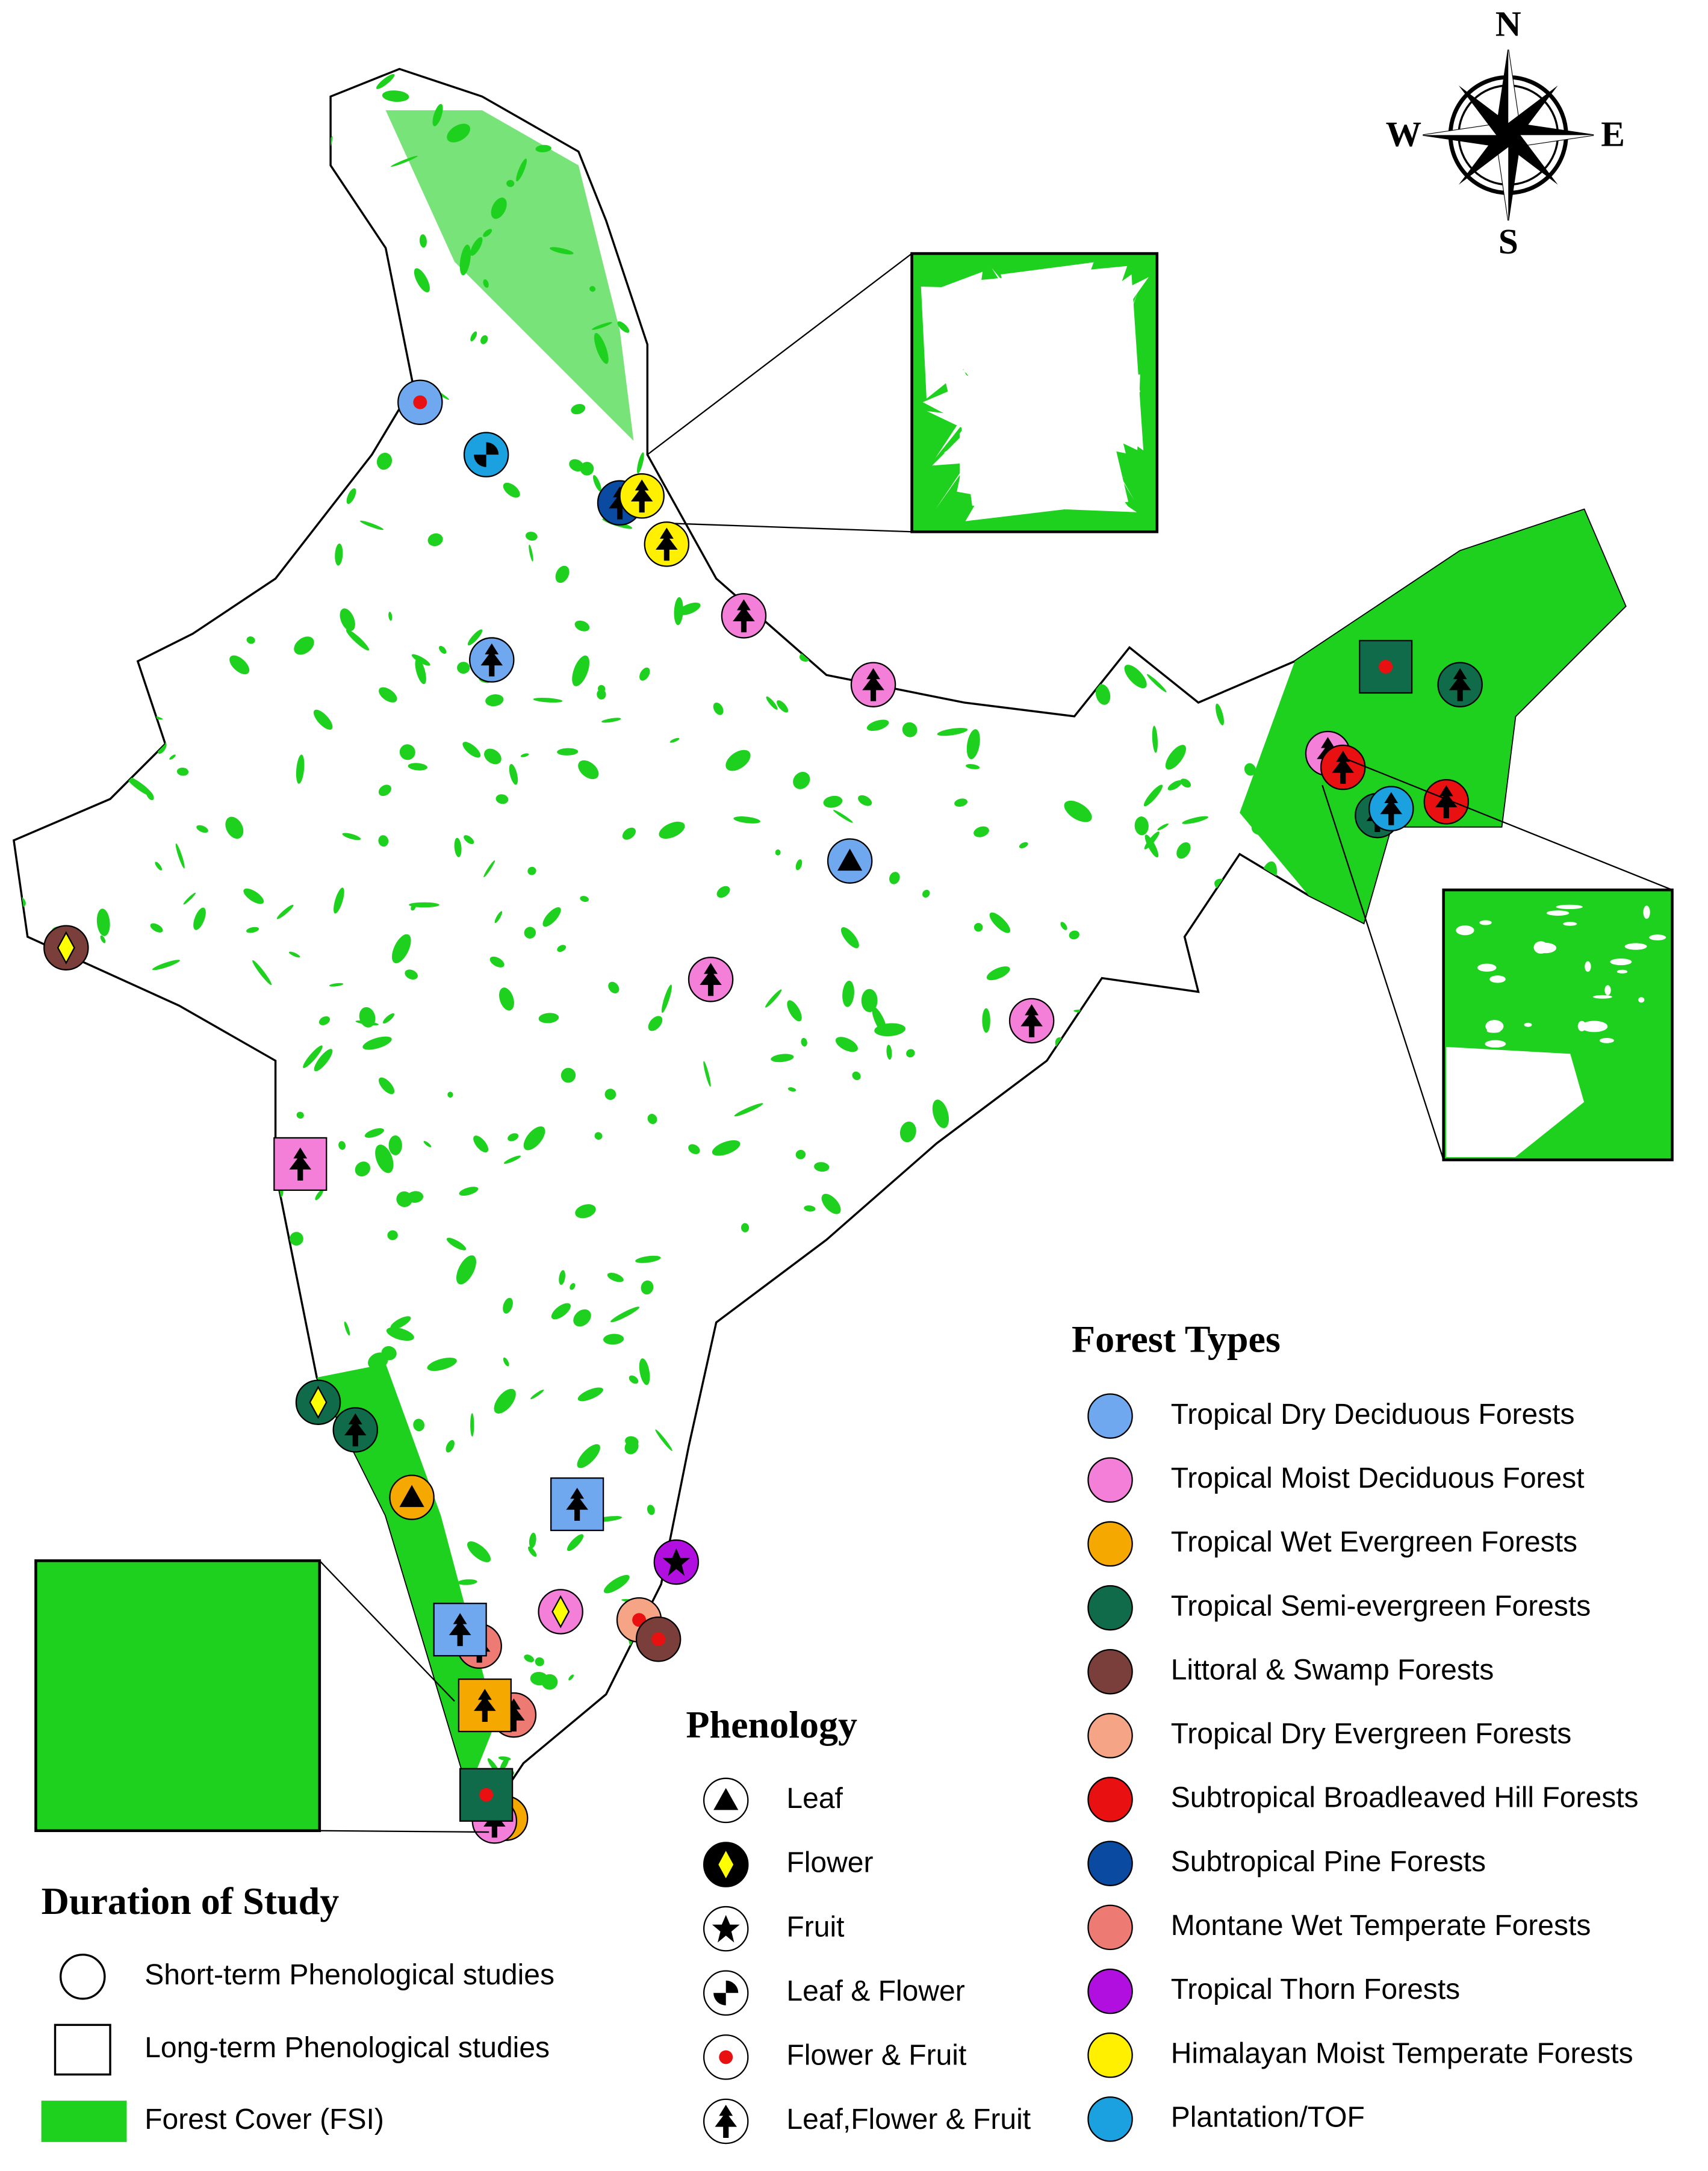  What do you see at coordinates (780, 355) in the screenshot?
I see `inset-line` at bounding box center [780, 355].